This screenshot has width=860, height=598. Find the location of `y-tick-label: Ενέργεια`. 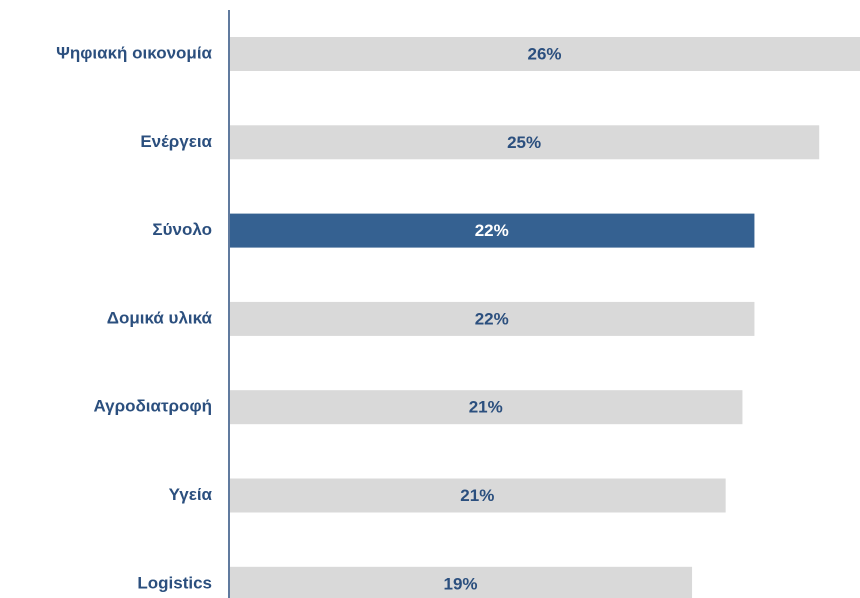

y-tick-label: Ενέργεια is located at coordinates (176, 141).